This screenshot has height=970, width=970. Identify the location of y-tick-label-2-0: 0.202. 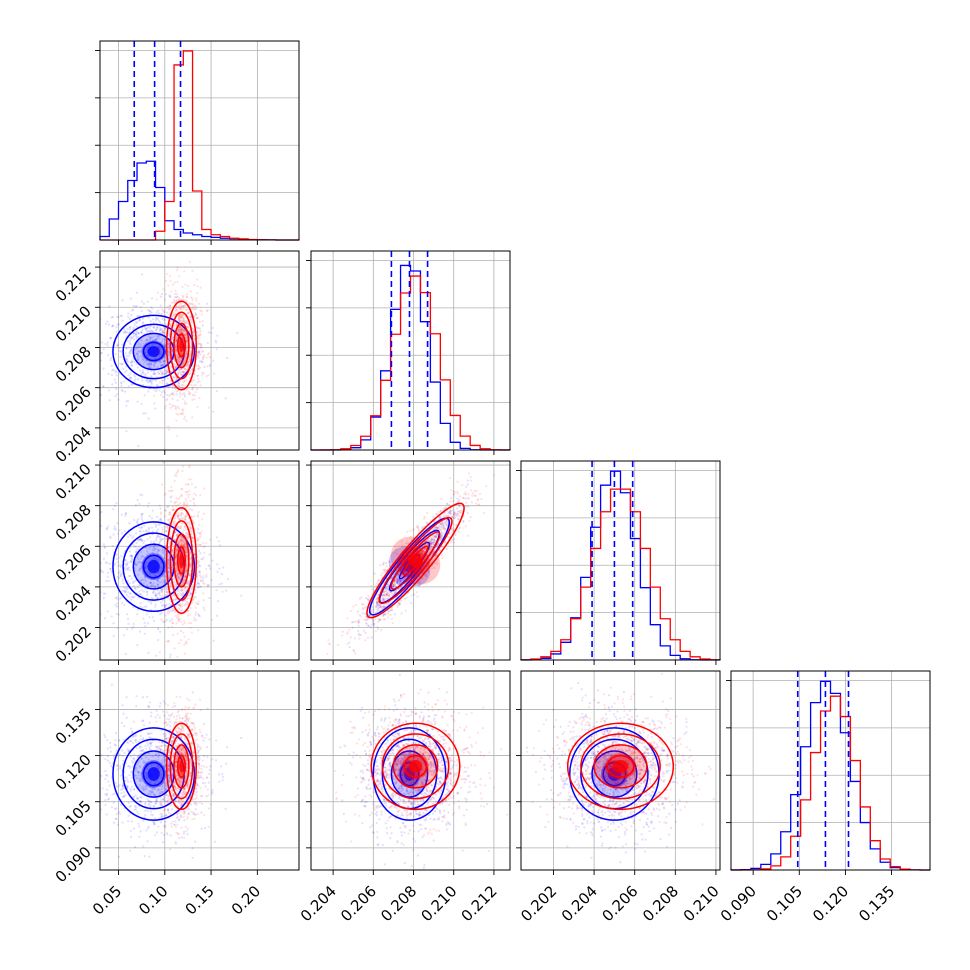
(73, 644).